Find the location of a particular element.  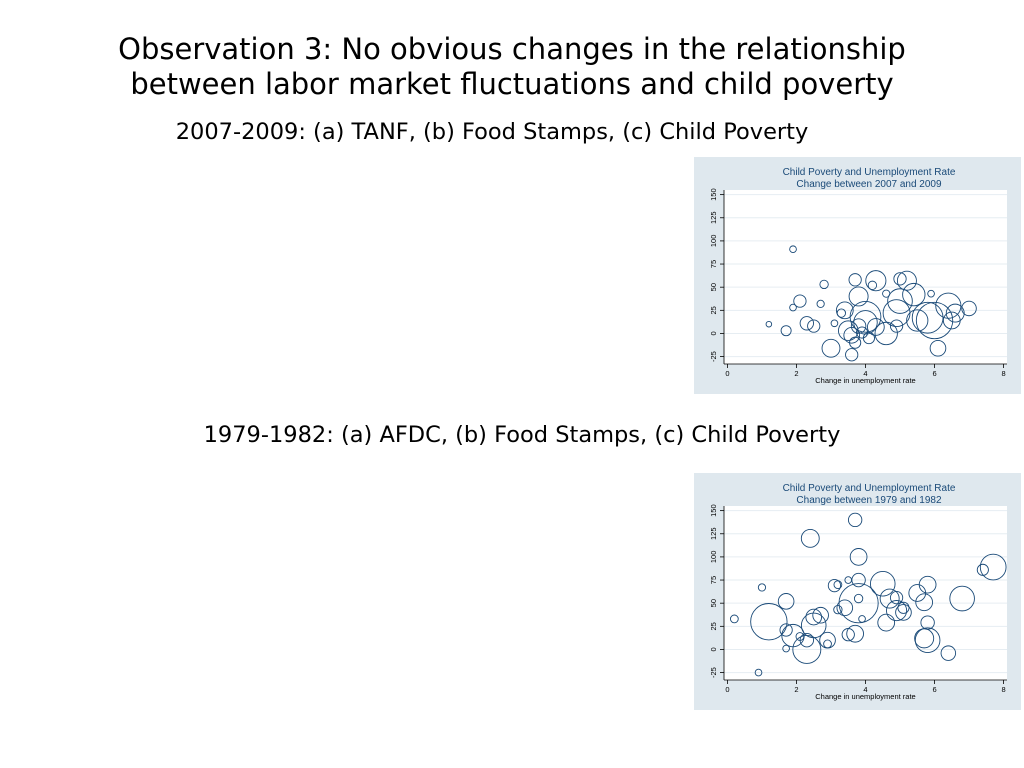

x-tick-label: 6 is located at coordinates (934, 689).